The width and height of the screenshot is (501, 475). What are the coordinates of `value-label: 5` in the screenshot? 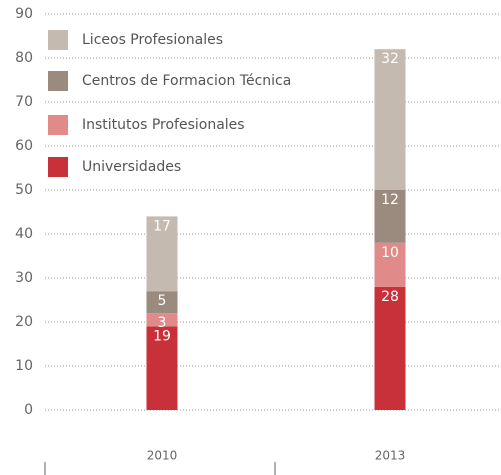 It's located at (162, 301).